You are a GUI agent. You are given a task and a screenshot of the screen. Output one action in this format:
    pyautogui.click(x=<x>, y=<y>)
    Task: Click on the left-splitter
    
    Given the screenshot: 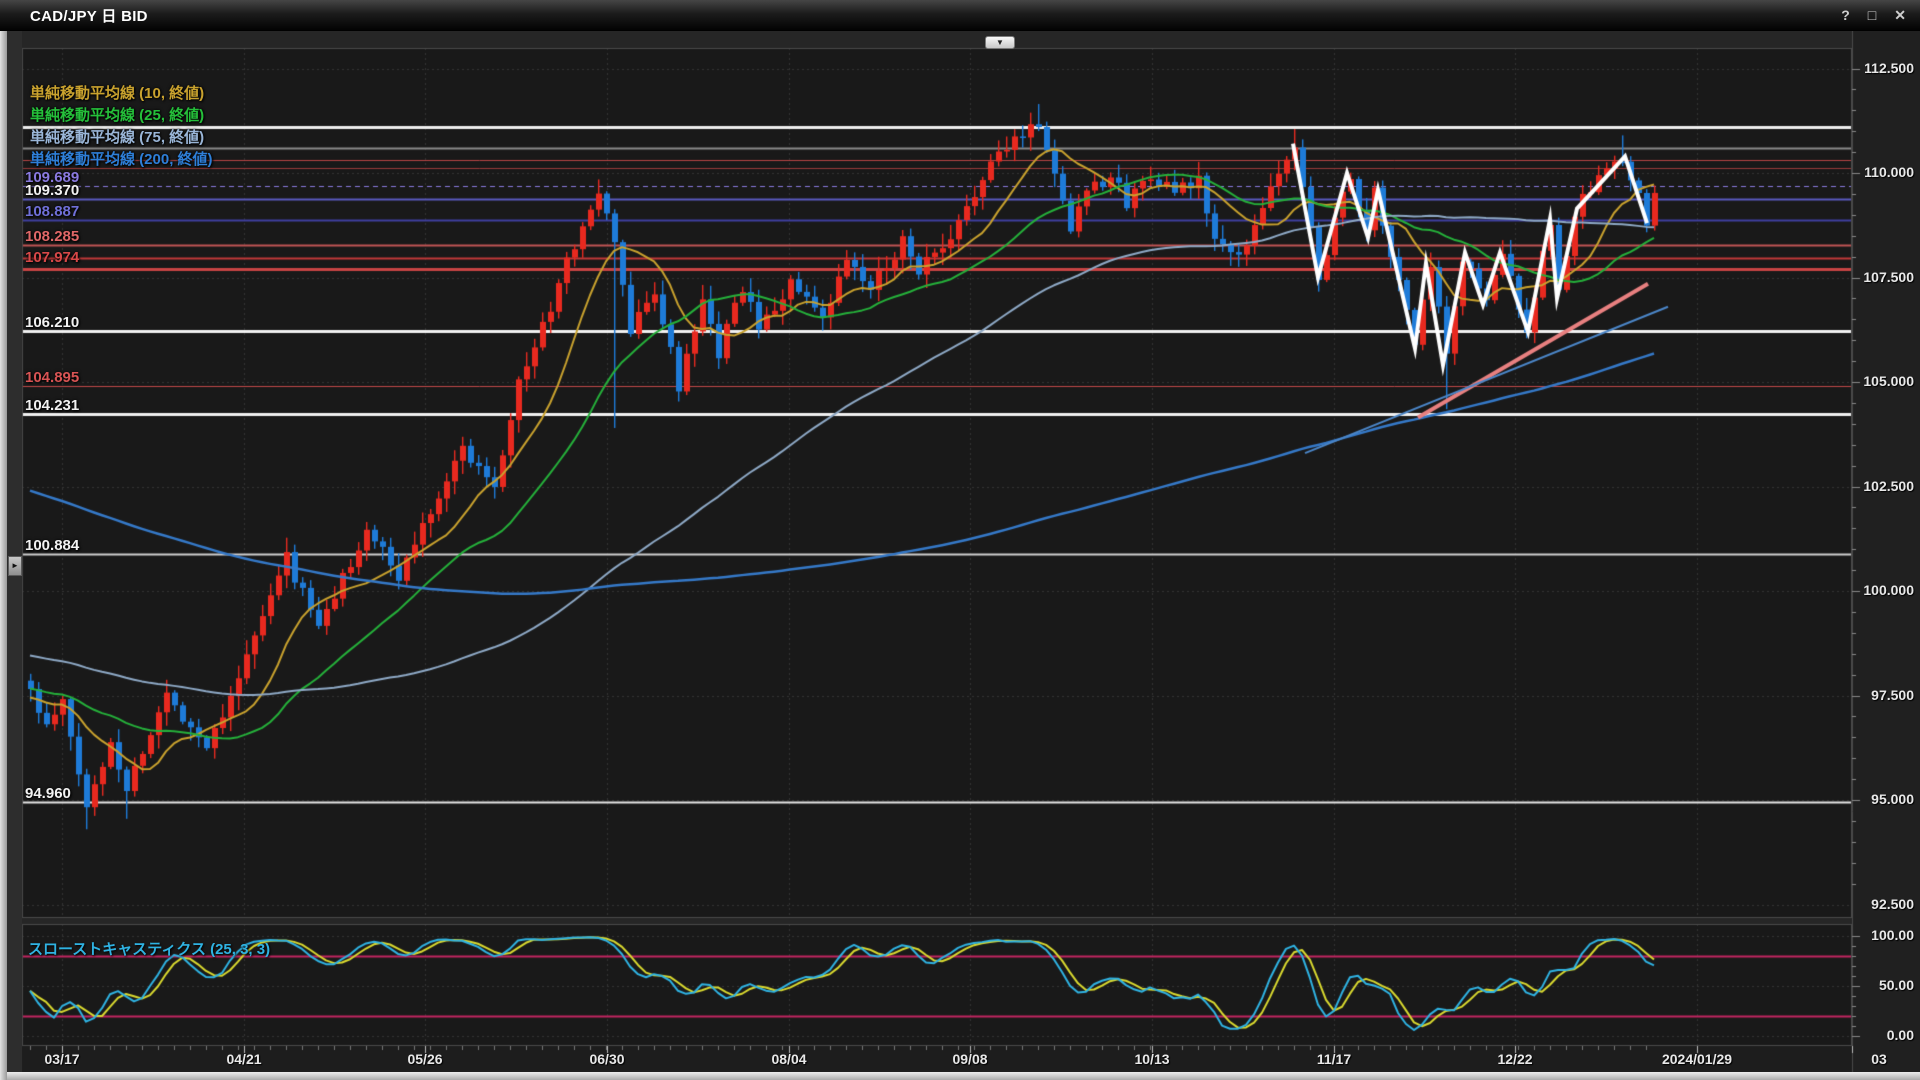 What is the action you would take?
    pyautogui.click(x=3, y=555)
    